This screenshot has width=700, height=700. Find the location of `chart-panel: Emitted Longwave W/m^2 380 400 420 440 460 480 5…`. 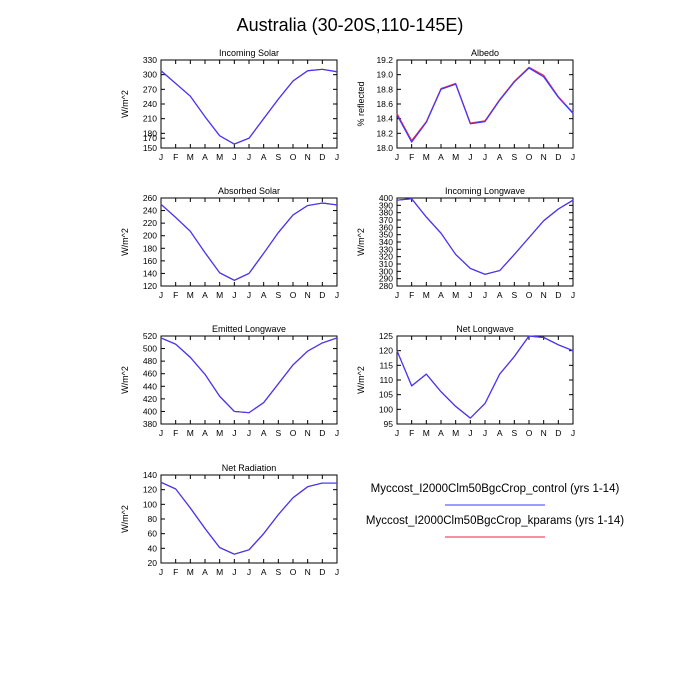

chart-panel: Emitted Longwave W/m^2 380 400 420 440 460 480 5… is located at coordinates (229, 381).